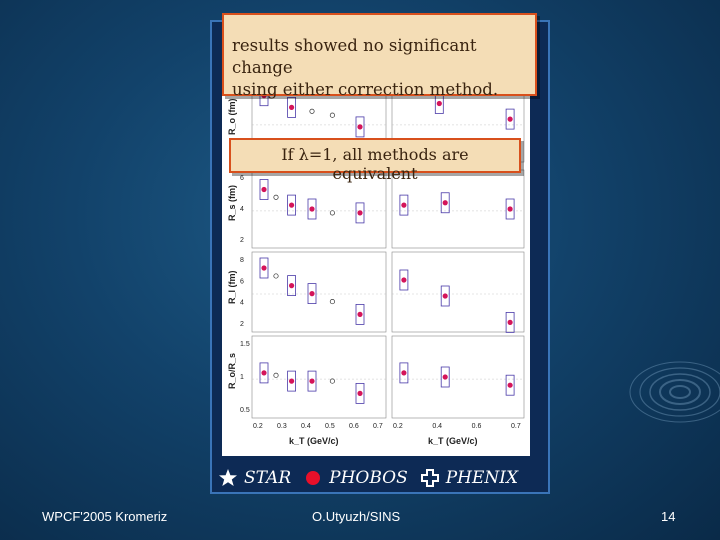 The height and width of the screenshot is (540, 720). What do you see at coordinates (313, 478) in the screenshot?
I see `circle-icon` at bounding box center [313, 478].